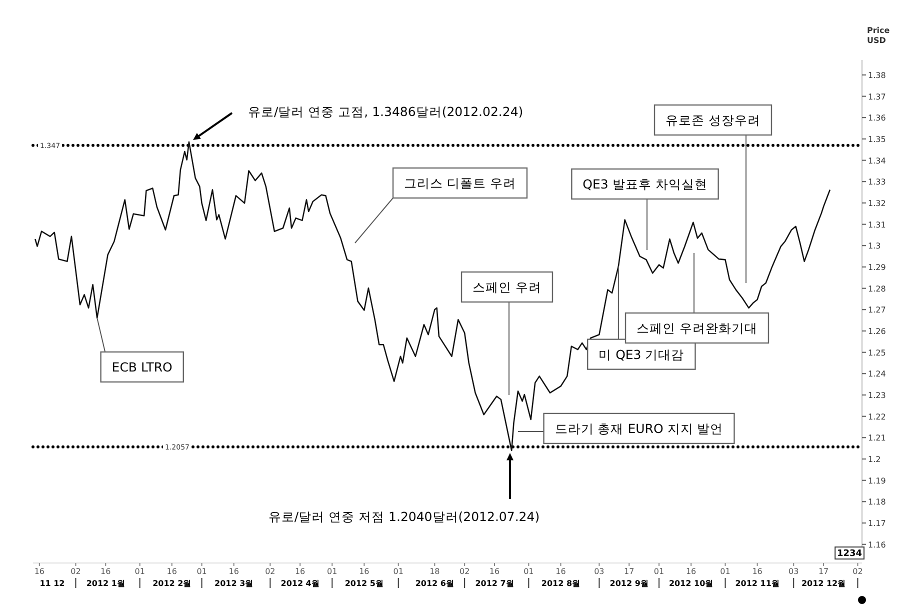 This screenshot has width=900, height=611. What do you see at coordinates (877, 523) in the screenshot?
I see `y-tick-label: 1.17` at bounding box center [877, 523].